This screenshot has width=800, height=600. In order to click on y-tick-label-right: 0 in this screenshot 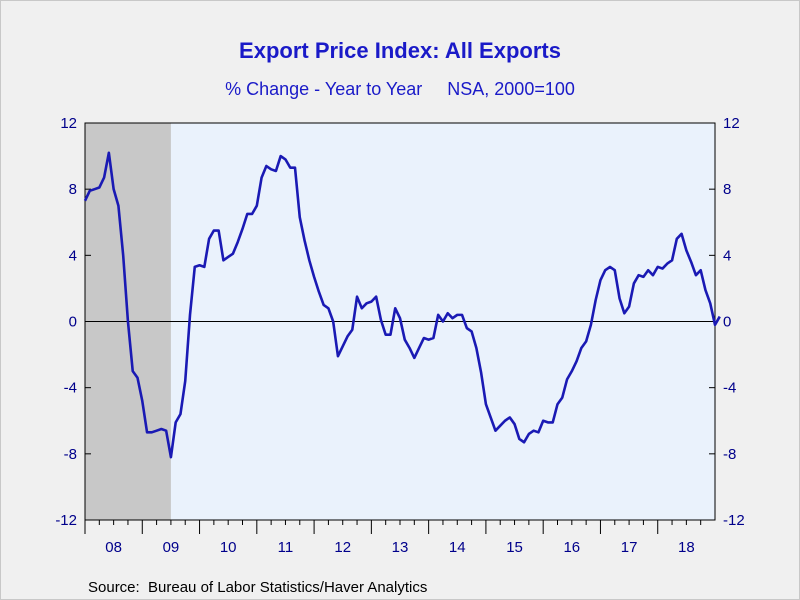, I will do `click(727, 322)`.